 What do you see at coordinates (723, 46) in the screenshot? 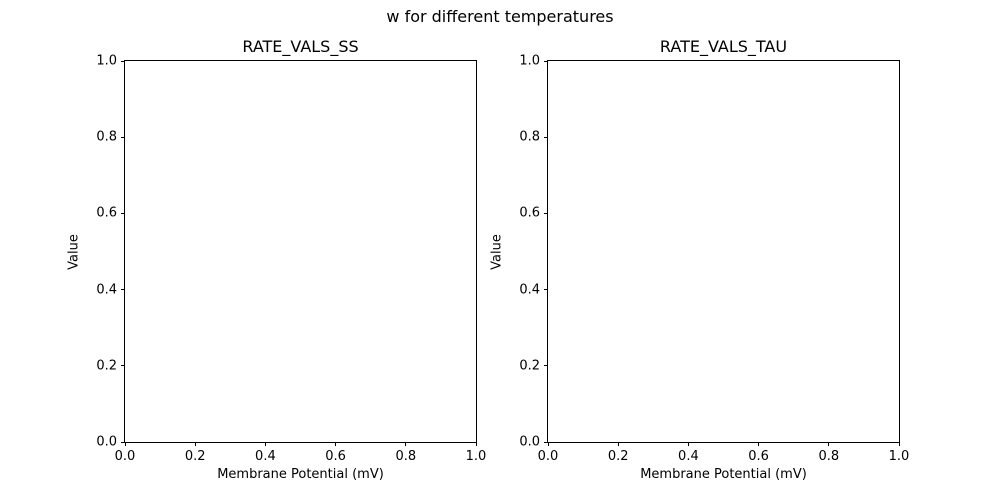
I see `subplot-title: RATE_VALS_TAU` at bounding box center [723, 46].